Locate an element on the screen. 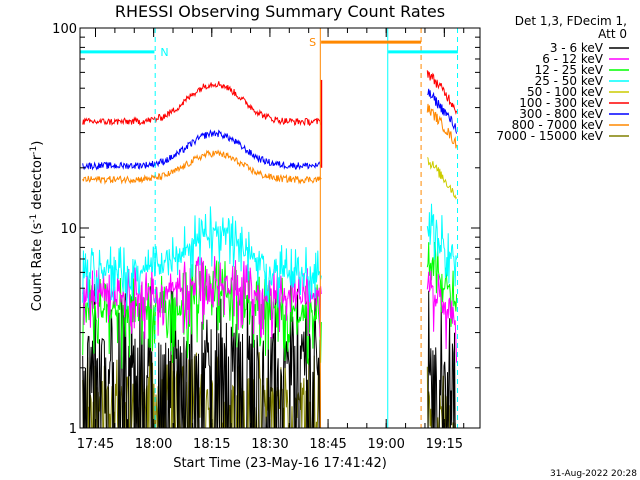 Image resolution: width=640 pixels, height=480 pixels. legend-label-3-6-kev-kev: 3 - 6 keV is located at coordinates (577, 48).